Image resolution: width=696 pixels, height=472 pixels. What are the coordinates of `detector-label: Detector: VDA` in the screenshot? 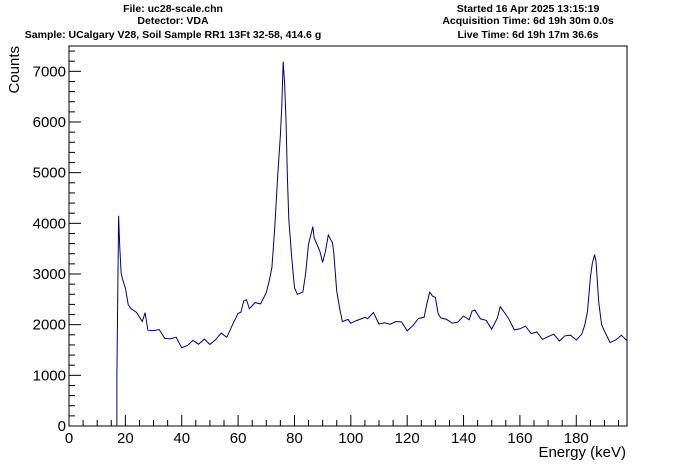 It's located at (173, 21).